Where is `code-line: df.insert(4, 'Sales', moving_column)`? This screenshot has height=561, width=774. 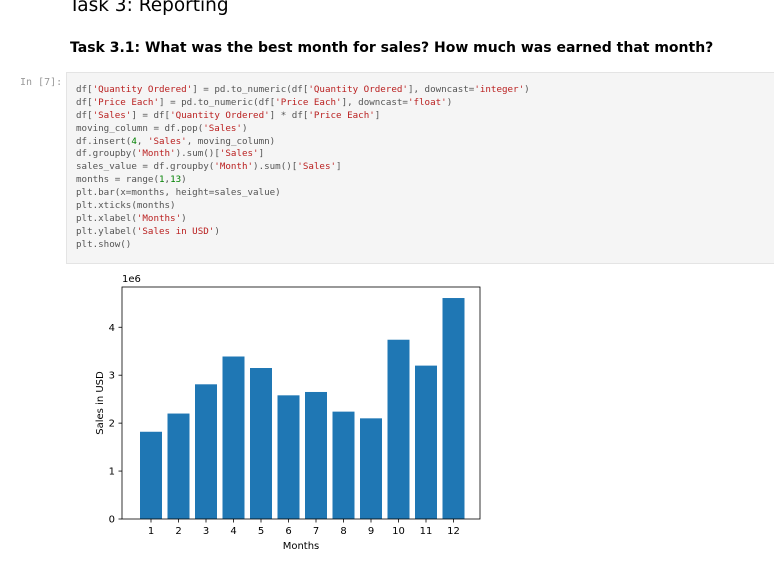
code-line: df.insert(4, 'Sales', moving_column) is located at coordinates (303, 142).